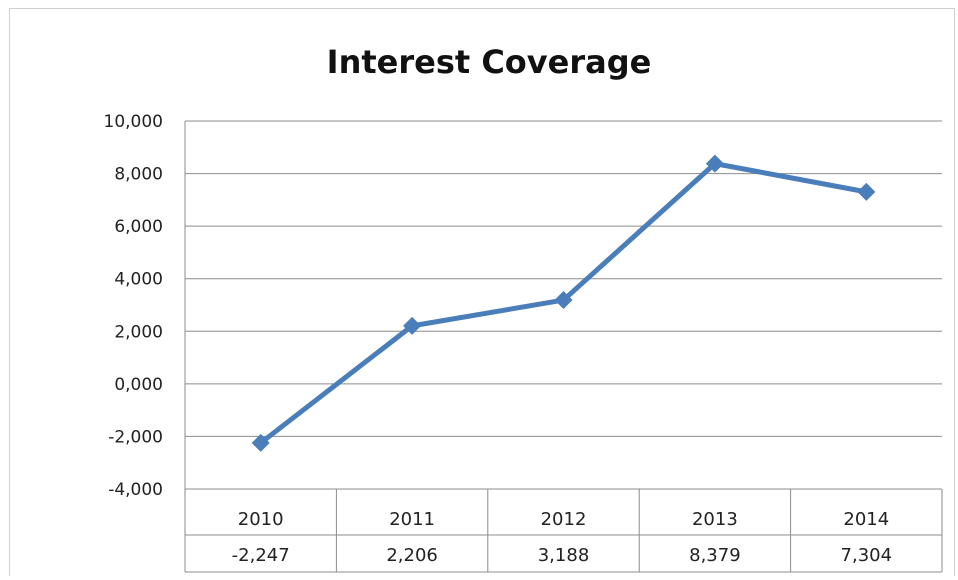  I want to click on table-category-cell: 2010, so click(261, 519).